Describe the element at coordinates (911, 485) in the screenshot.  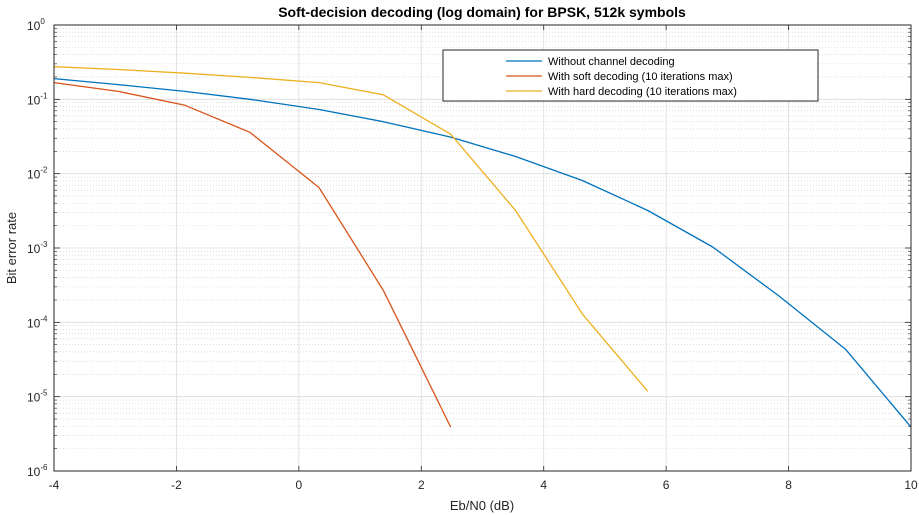
I see `x-tick-label: 10` at that location.